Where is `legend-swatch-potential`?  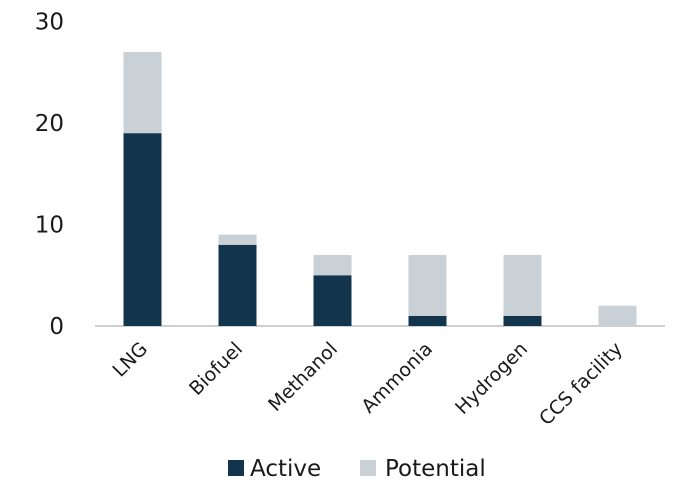 legend-swatch-potential is located at coordinates (368, 468).